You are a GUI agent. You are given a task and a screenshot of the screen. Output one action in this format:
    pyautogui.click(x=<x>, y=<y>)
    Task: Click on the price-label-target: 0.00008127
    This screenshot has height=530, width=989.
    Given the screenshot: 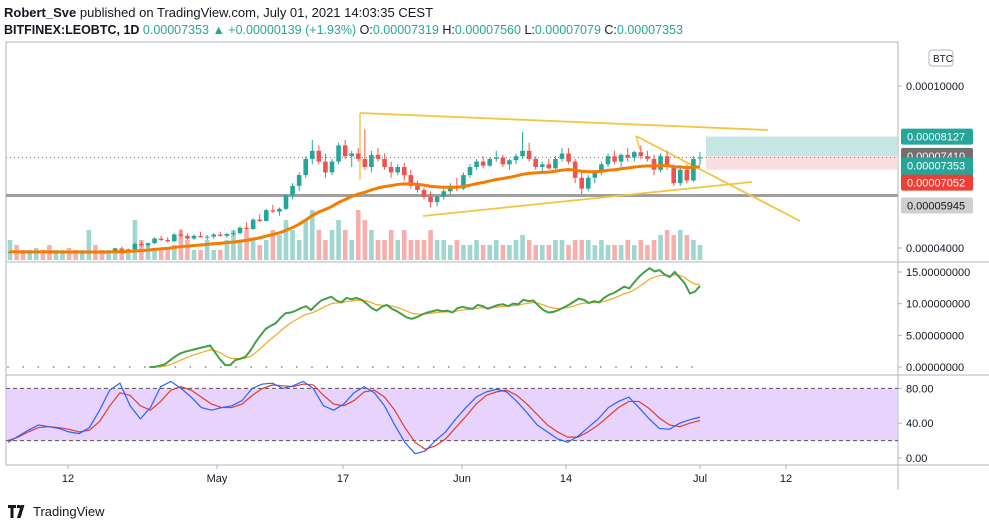 What is the action you would take?
    pyautogui.click(x=936, y=138)
    